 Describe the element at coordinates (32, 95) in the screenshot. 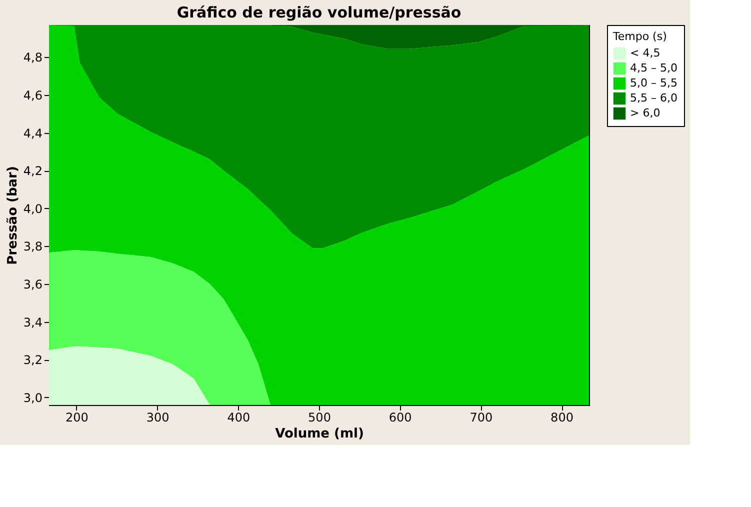

I see `y-tick-label: 4,6` at that location.